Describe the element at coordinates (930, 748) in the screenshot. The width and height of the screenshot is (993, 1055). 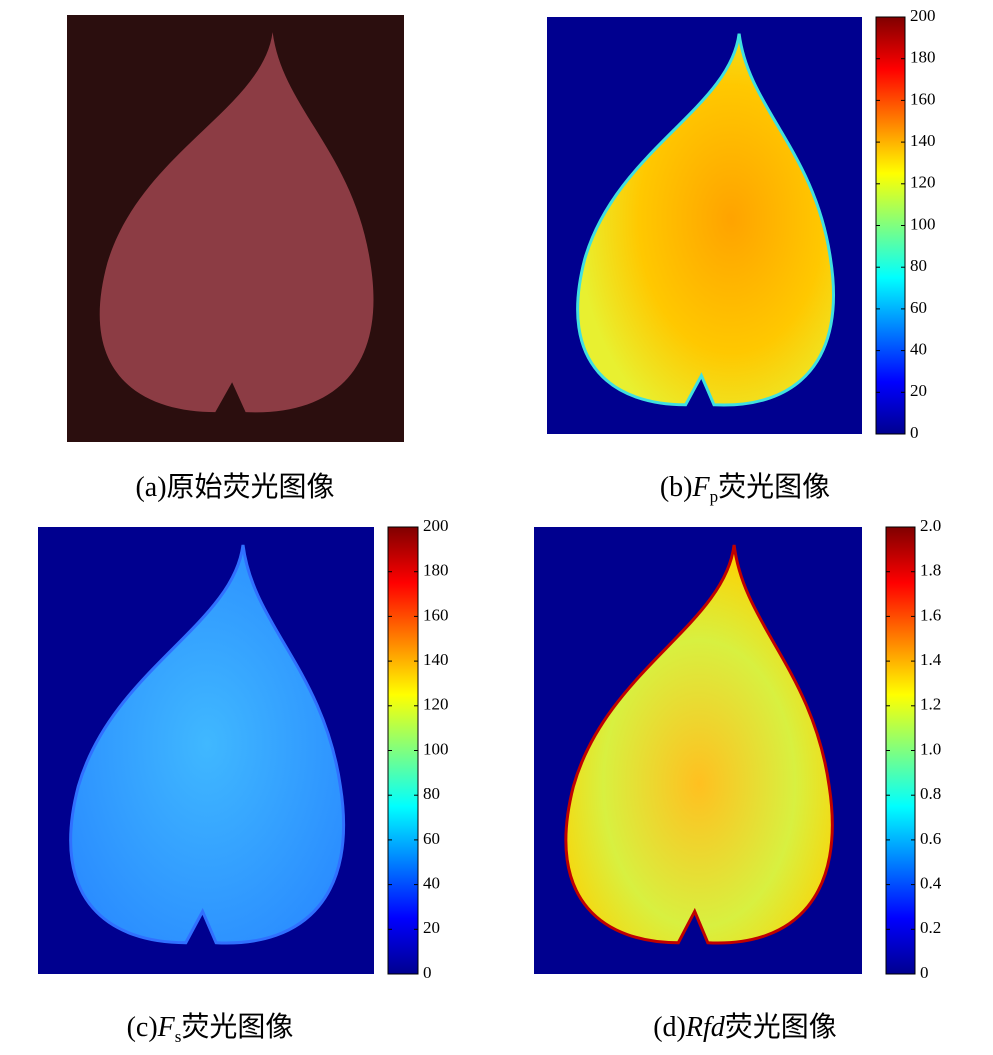
I see `tick-label: 1.0` at that location.